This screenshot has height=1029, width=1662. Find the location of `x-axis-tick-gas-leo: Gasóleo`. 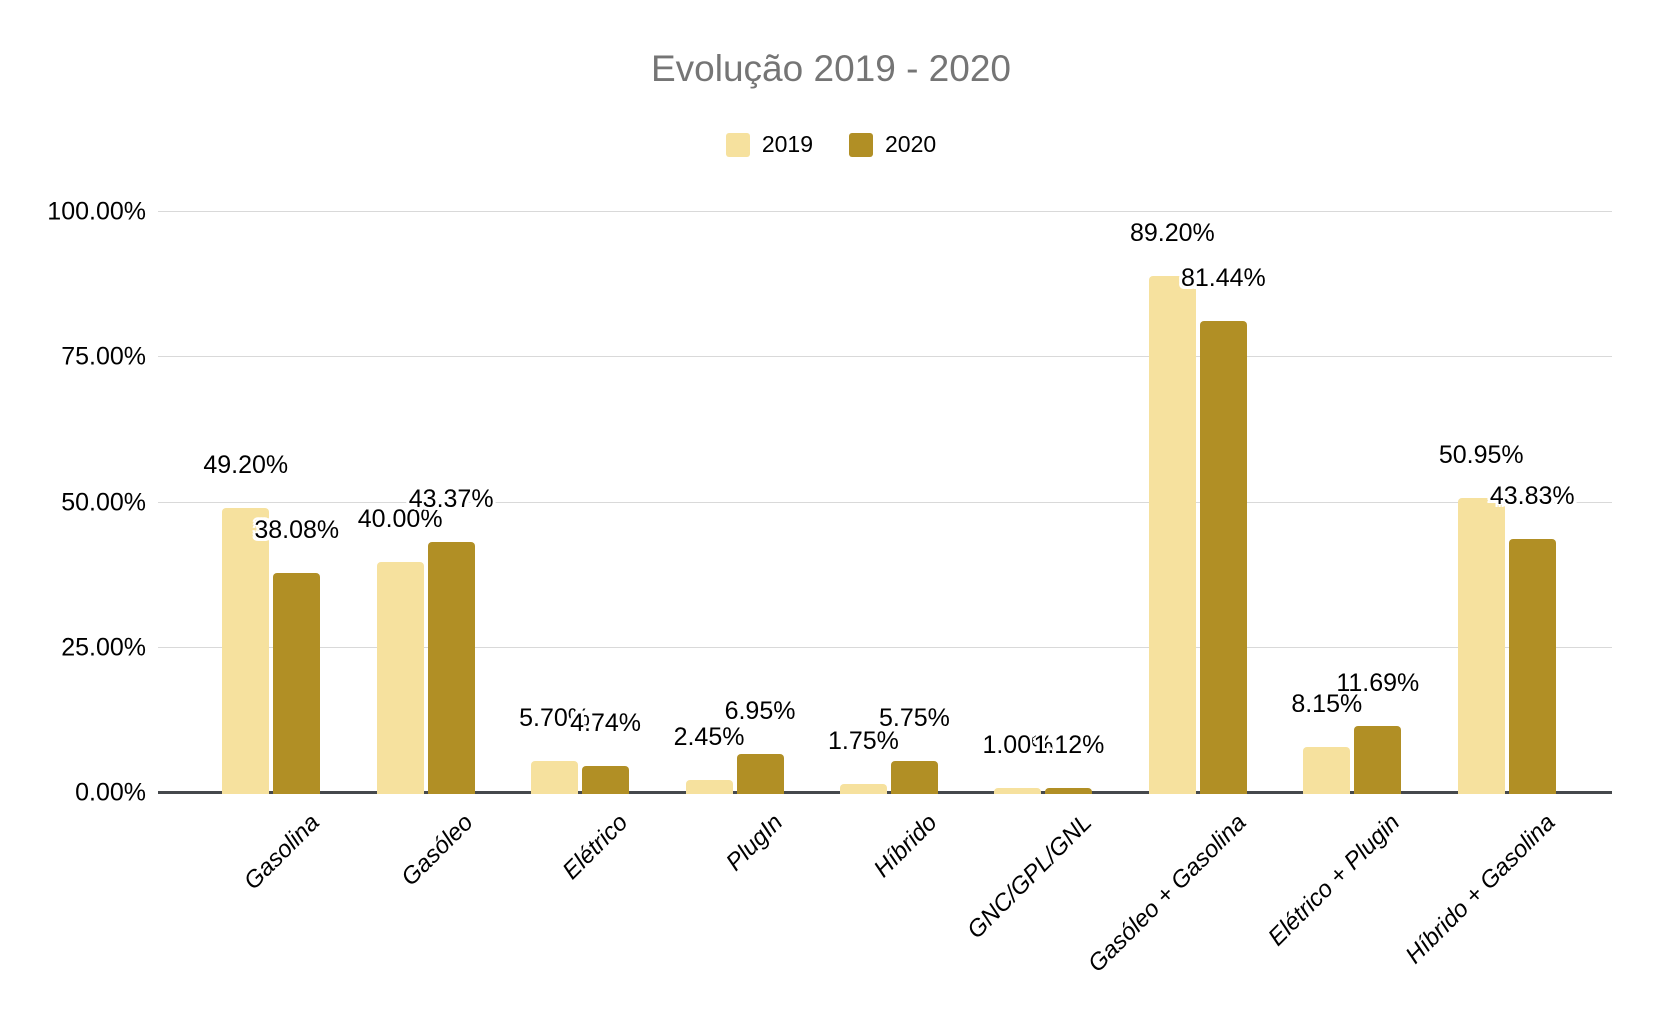

x-axis-tick-gas-leo: Gasóleo is located at coordinates (425, 850).